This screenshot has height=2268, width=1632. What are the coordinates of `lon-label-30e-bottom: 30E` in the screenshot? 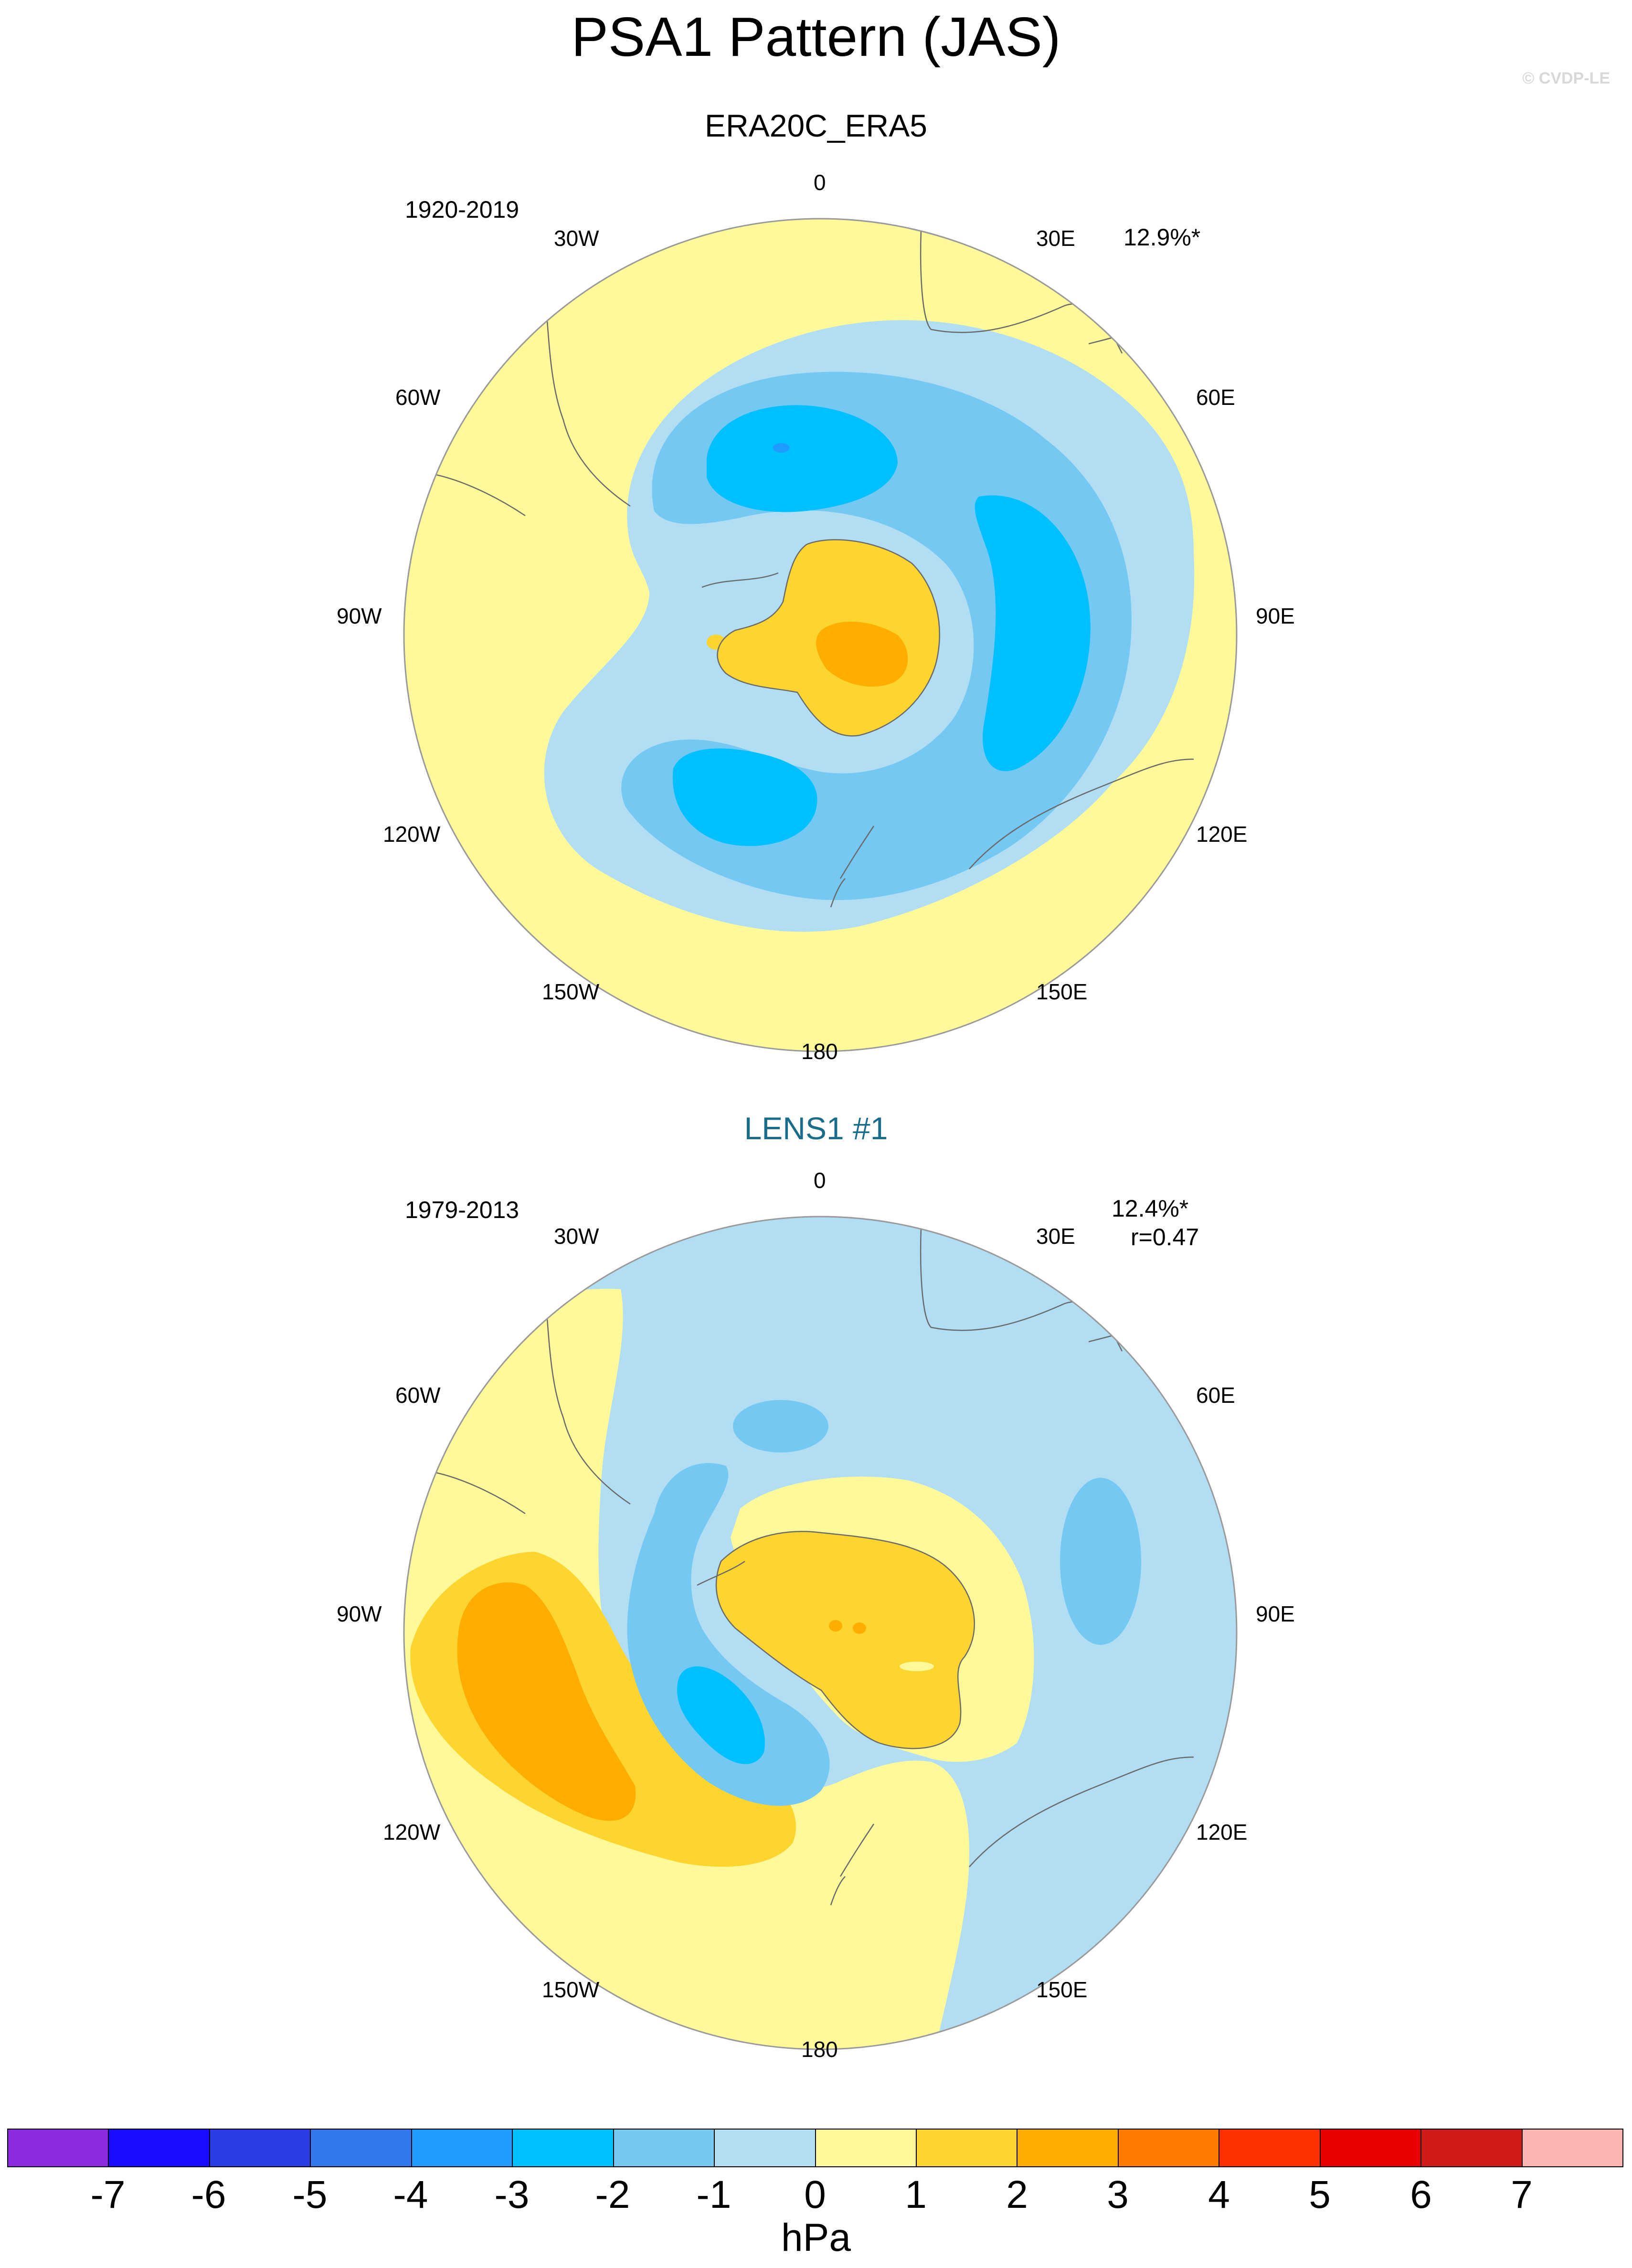 It's located at (1055, 1236).